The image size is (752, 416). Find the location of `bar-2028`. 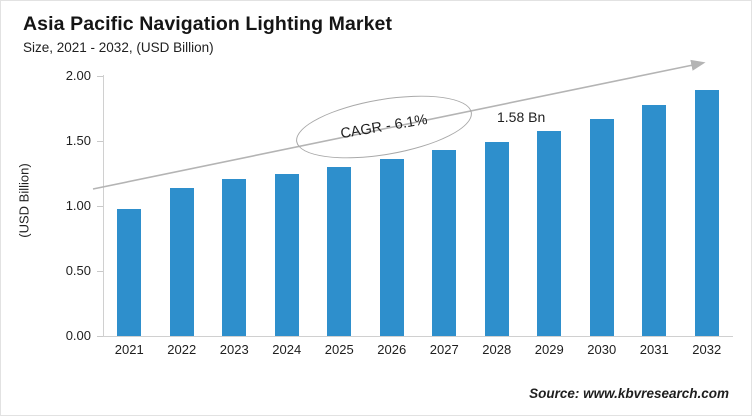

bar-2028 is located at coordinates (496, 239).